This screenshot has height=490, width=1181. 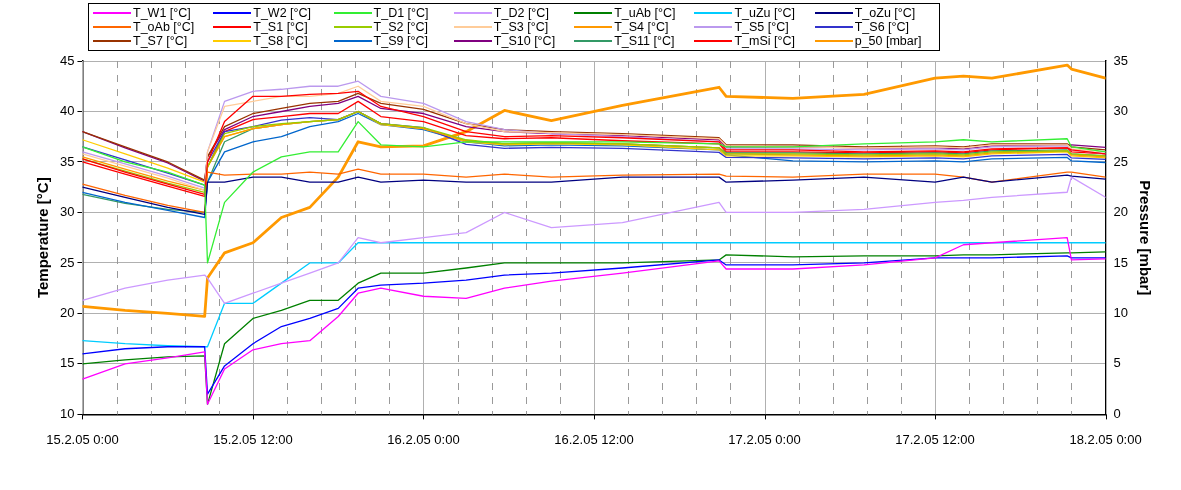 What do you see at coordinates (67, 413) in the screenshot?
I see `y-tick-label: 10` at bounding box center [67, 413].